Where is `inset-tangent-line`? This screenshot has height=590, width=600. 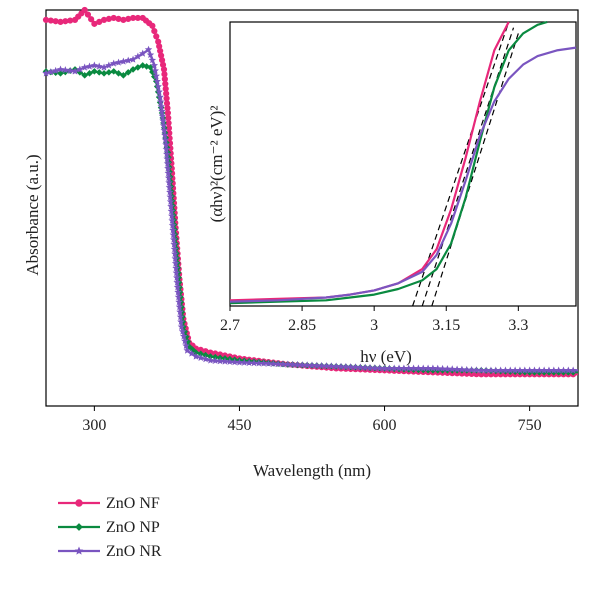 inset-tangent-line is located at coordinates (475, 170).